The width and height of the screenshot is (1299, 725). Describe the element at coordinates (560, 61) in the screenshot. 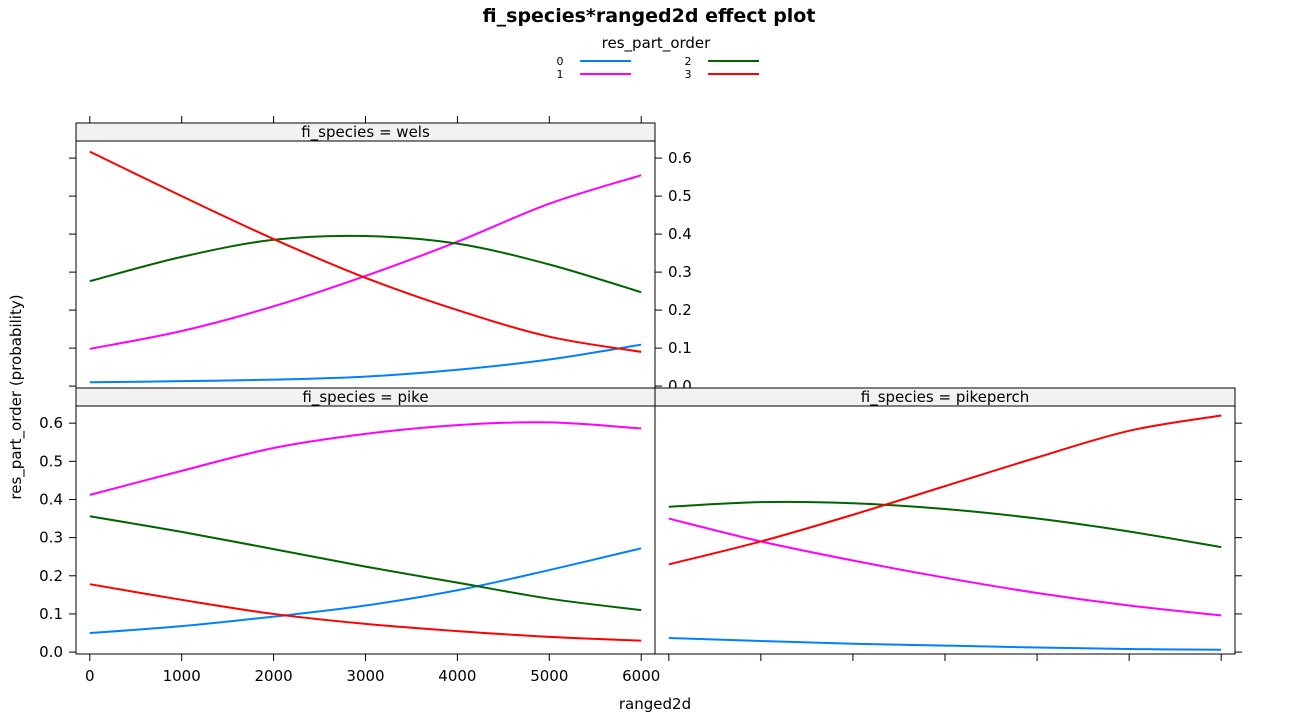

I see `legend-label-0: 0` at that location.